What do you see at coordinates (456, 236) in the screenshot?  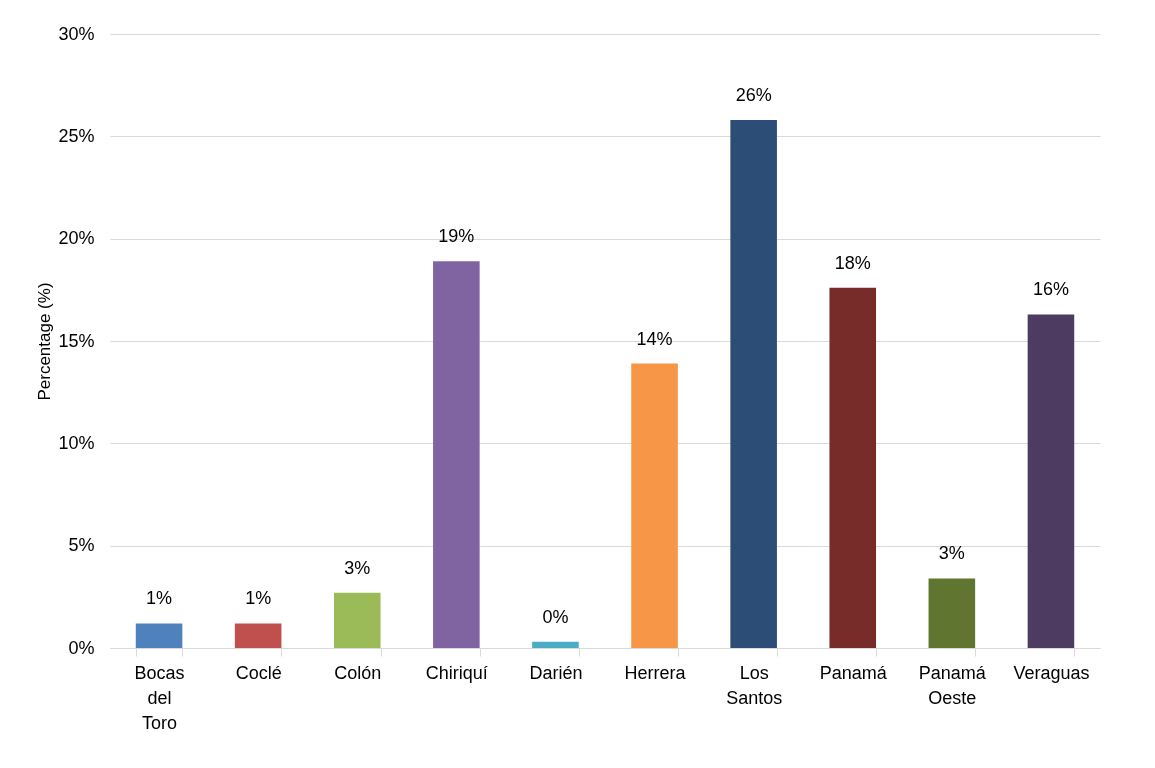 I see `data-label: 19%` at bounding box center [456, 236].